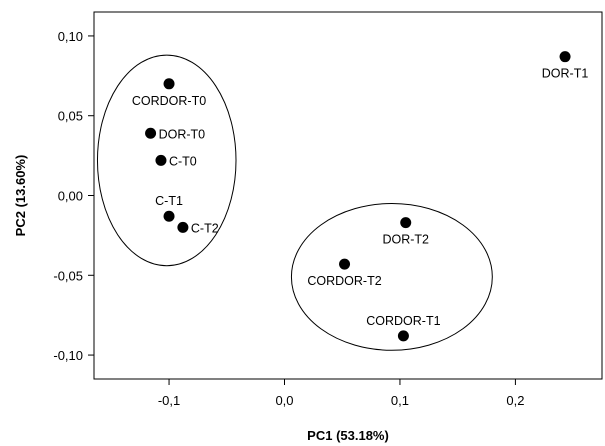 The width and height of the screenshot is (605, 446). What do you see at coordinates (70, 196) in the screenshot?
I see `y-tick-label: 0,00` at bounding box center [70, 196].